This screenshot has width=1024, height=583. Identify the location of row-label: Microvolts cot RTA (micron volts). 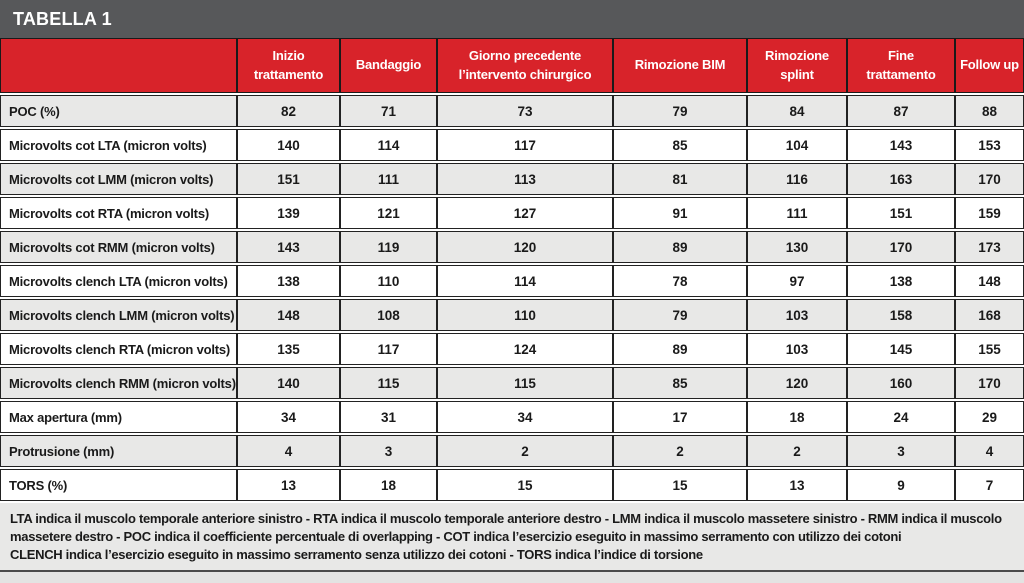
(118, 213).